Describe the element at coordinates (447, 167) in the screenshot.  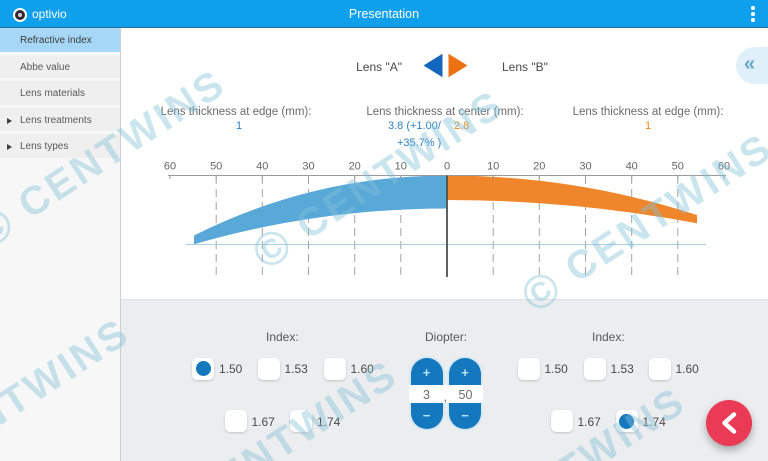
I see `svg-text: 0` at that location.